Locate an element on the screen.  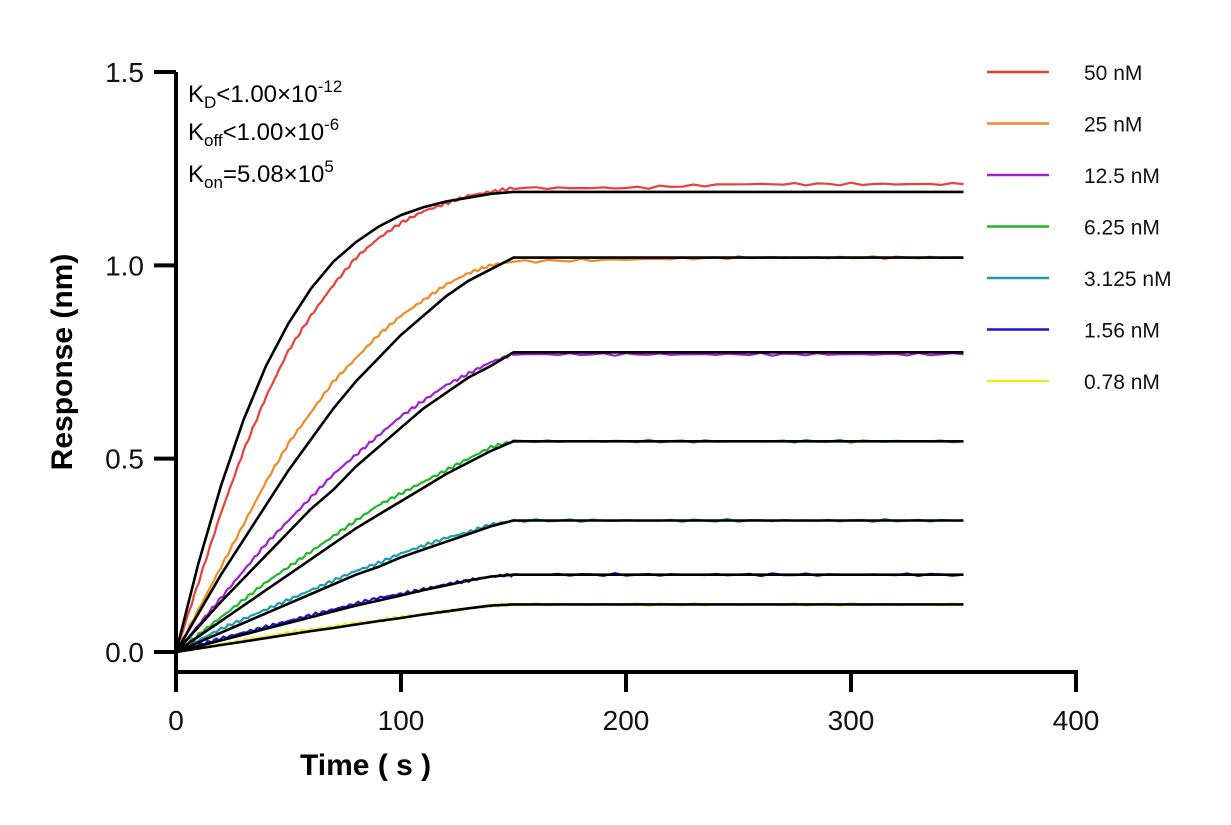
x-tick-label: 0 is located at coordinates (176, 720).